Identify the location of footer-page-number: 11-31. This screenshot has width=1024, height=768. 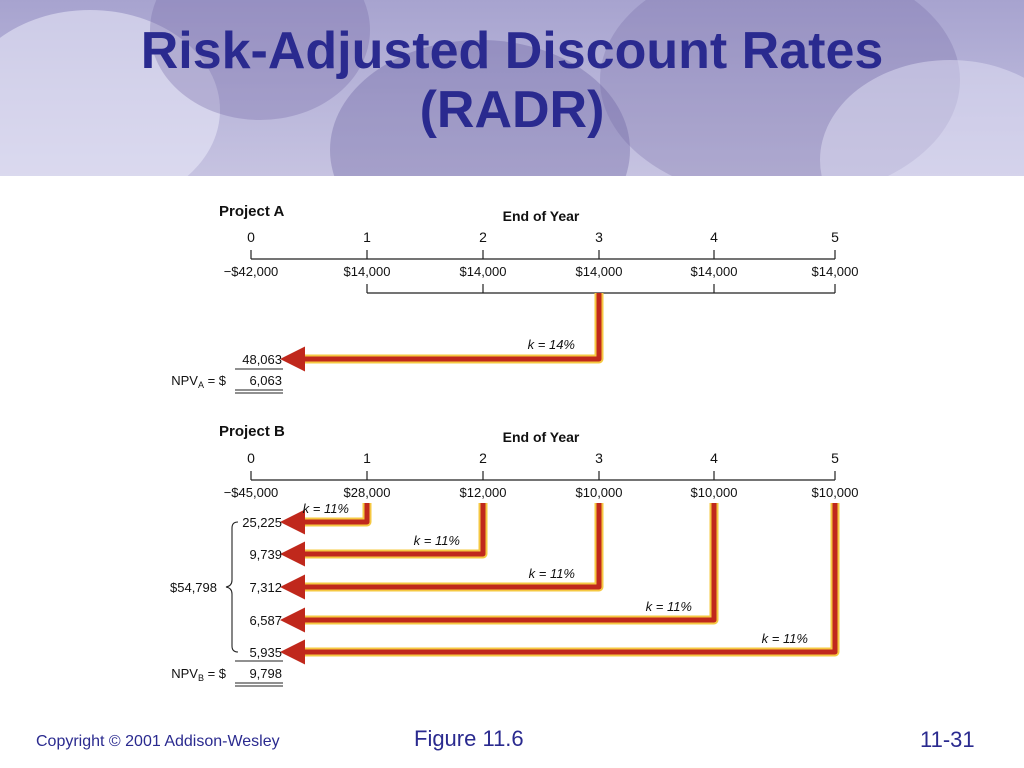
(947, 739).